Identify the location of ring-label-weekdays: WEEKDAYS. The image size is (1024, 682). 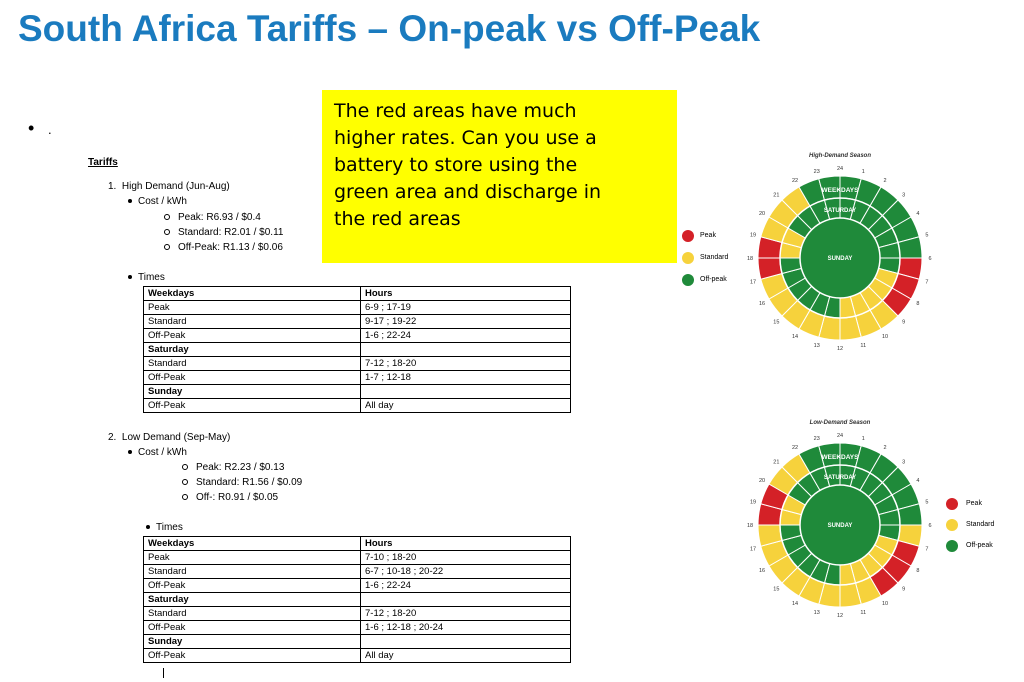
(841, 457).